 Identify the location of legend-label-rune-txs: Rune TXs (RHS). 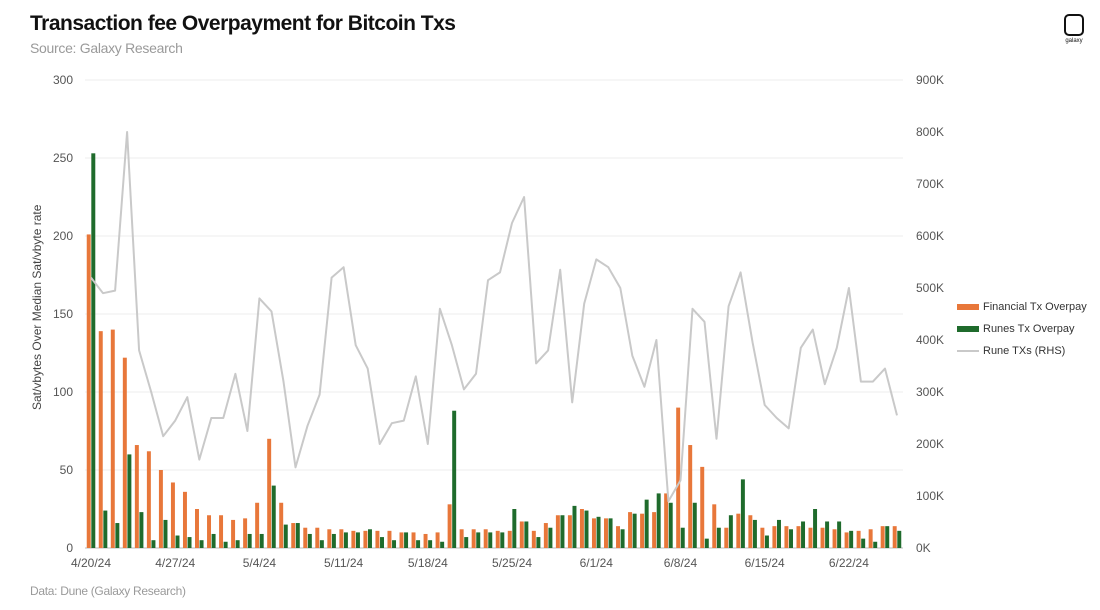
(1024, 351).